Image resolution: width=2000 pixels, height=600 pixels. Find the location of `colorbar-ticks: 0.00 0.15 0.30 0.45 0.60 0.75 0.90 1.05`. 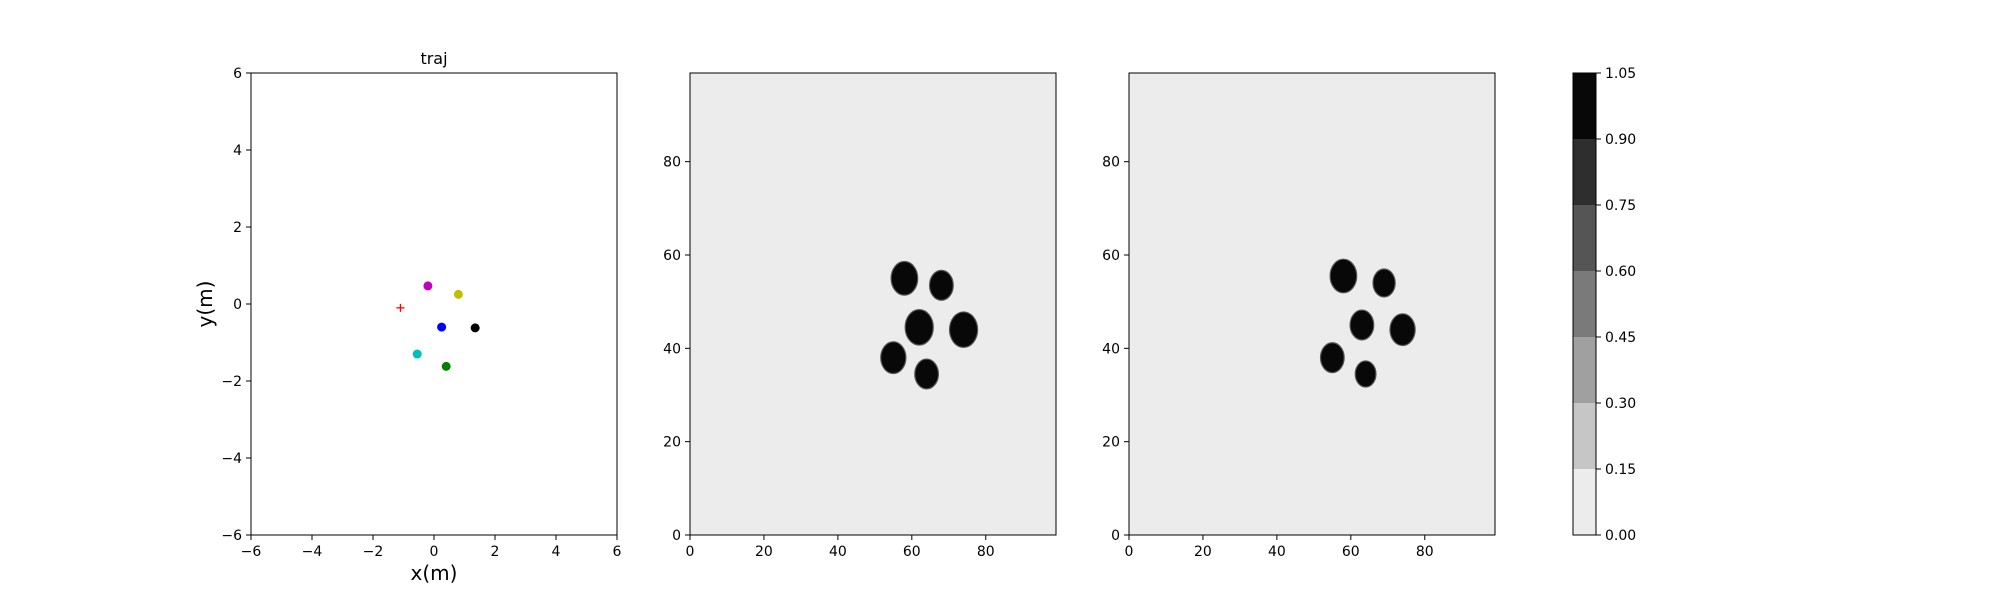

colorbar-ticks: 0.00 0.15 0.30 0.45 0.60 0.75 0.90 1.05 is located at coordinates (1616, 305).